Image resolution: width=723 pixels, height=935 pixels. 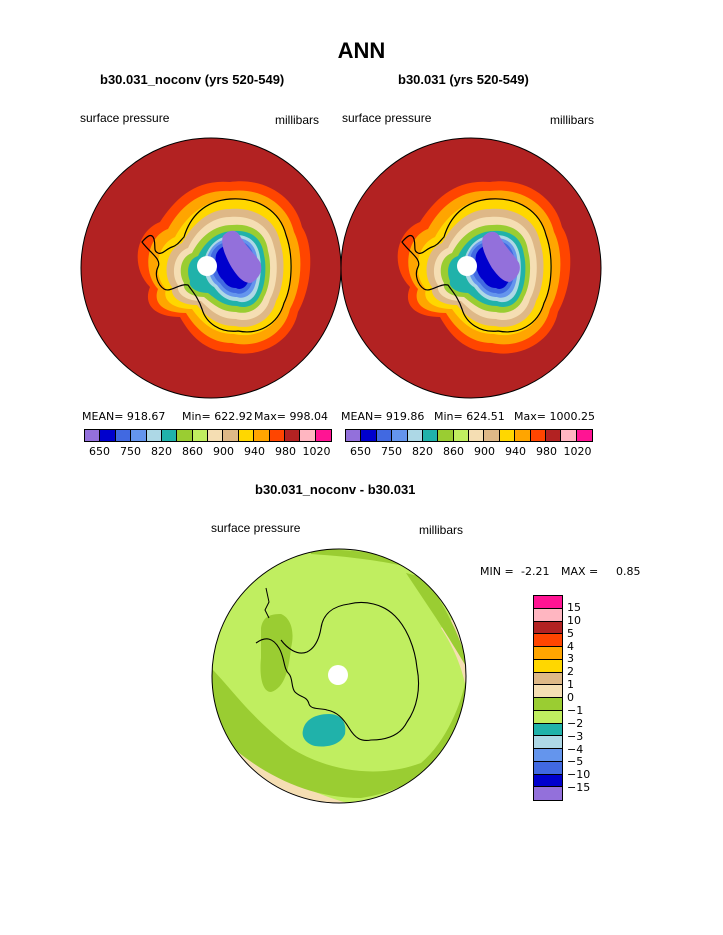 I want to click on colorbar-tick-label: −3, so click(x=575, y=736).